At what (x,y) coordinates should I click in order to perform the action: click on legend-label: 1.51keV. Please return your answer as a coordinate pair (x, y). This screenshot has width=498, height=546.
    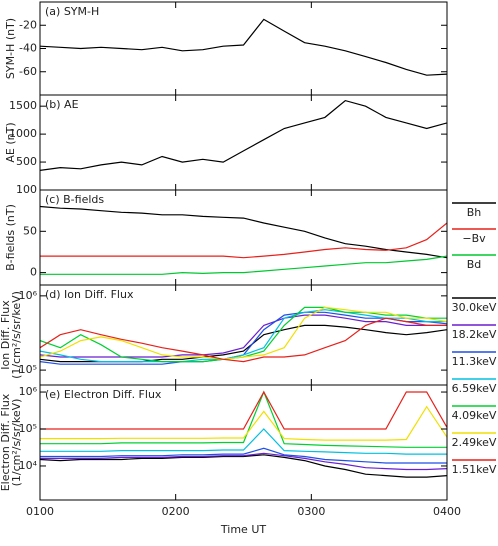
    Looking at the image, I should click on (474, 469).